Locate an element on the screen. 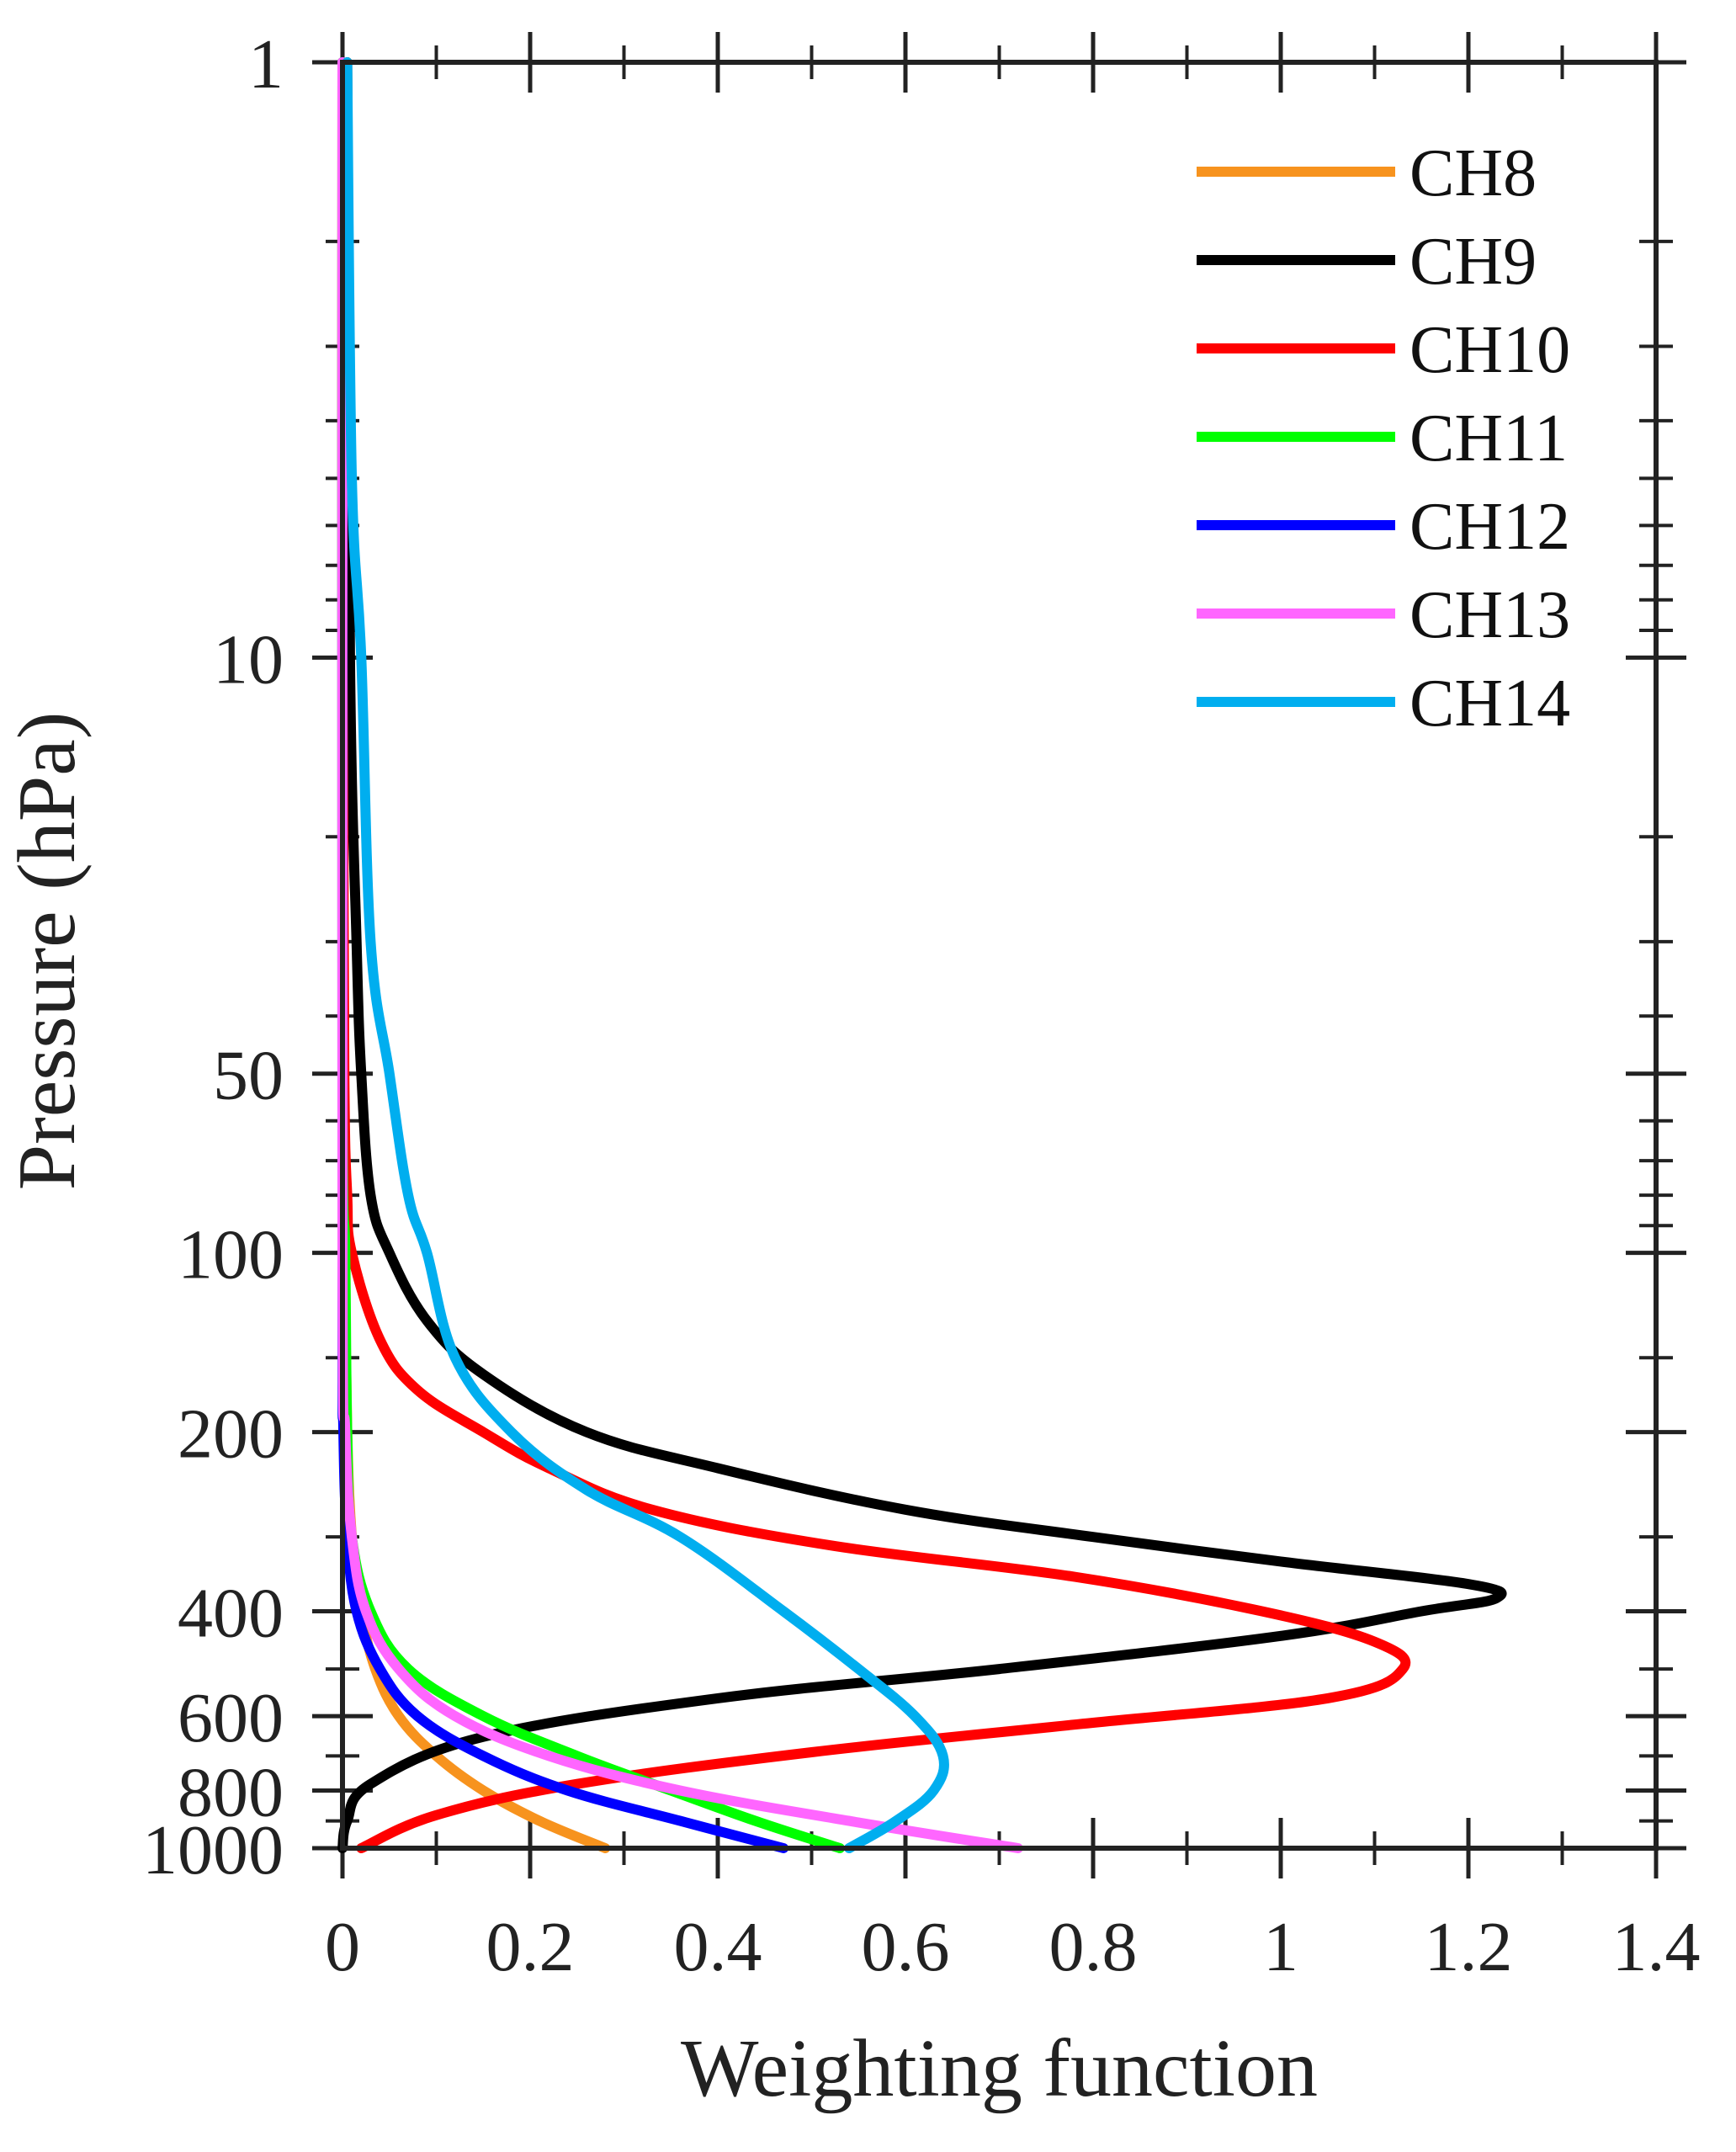  y-axis-title: Pressure (hPa) is located at coordinates (47, 952).